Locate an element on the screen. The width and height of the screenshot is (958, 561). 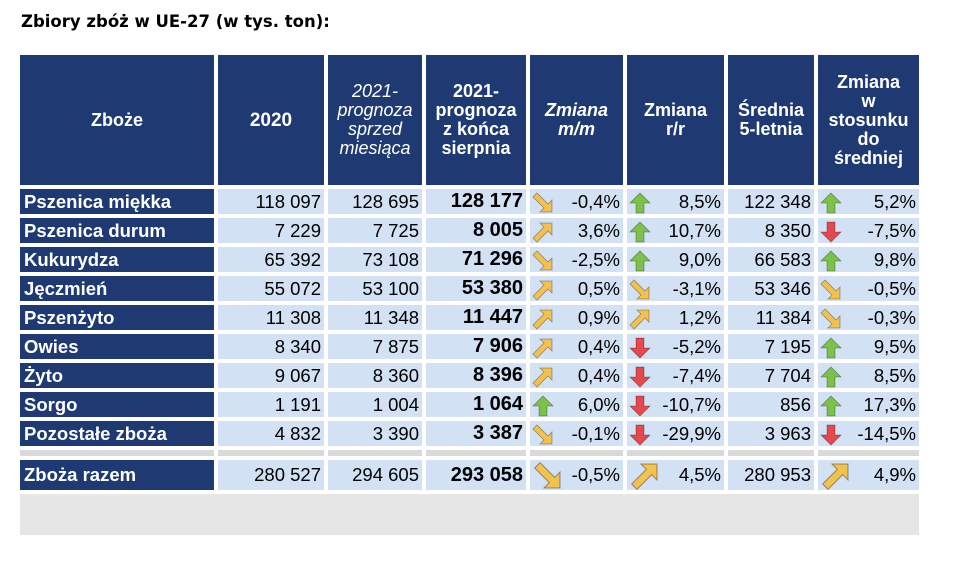
header-change-vs-avg: Zmiana w stosunku do średniej is located at coordinates (868, 122).